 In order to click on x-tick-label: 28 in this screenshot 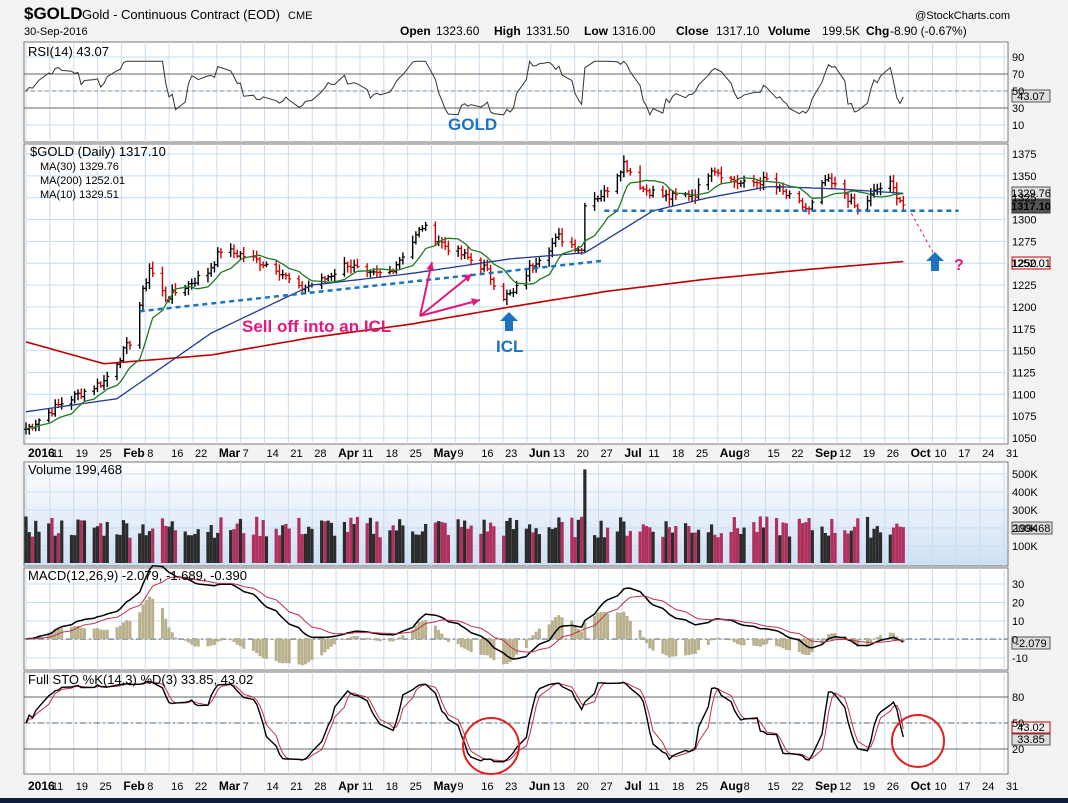, I will do `click(320, 787)`.